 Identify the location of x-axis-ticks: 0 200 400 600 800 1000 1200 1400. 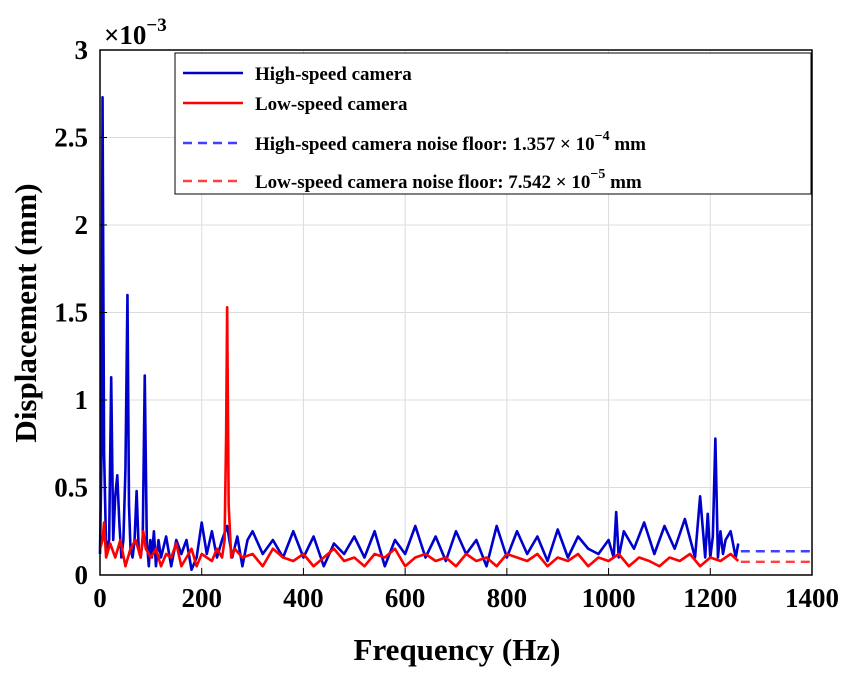
(466, 590).